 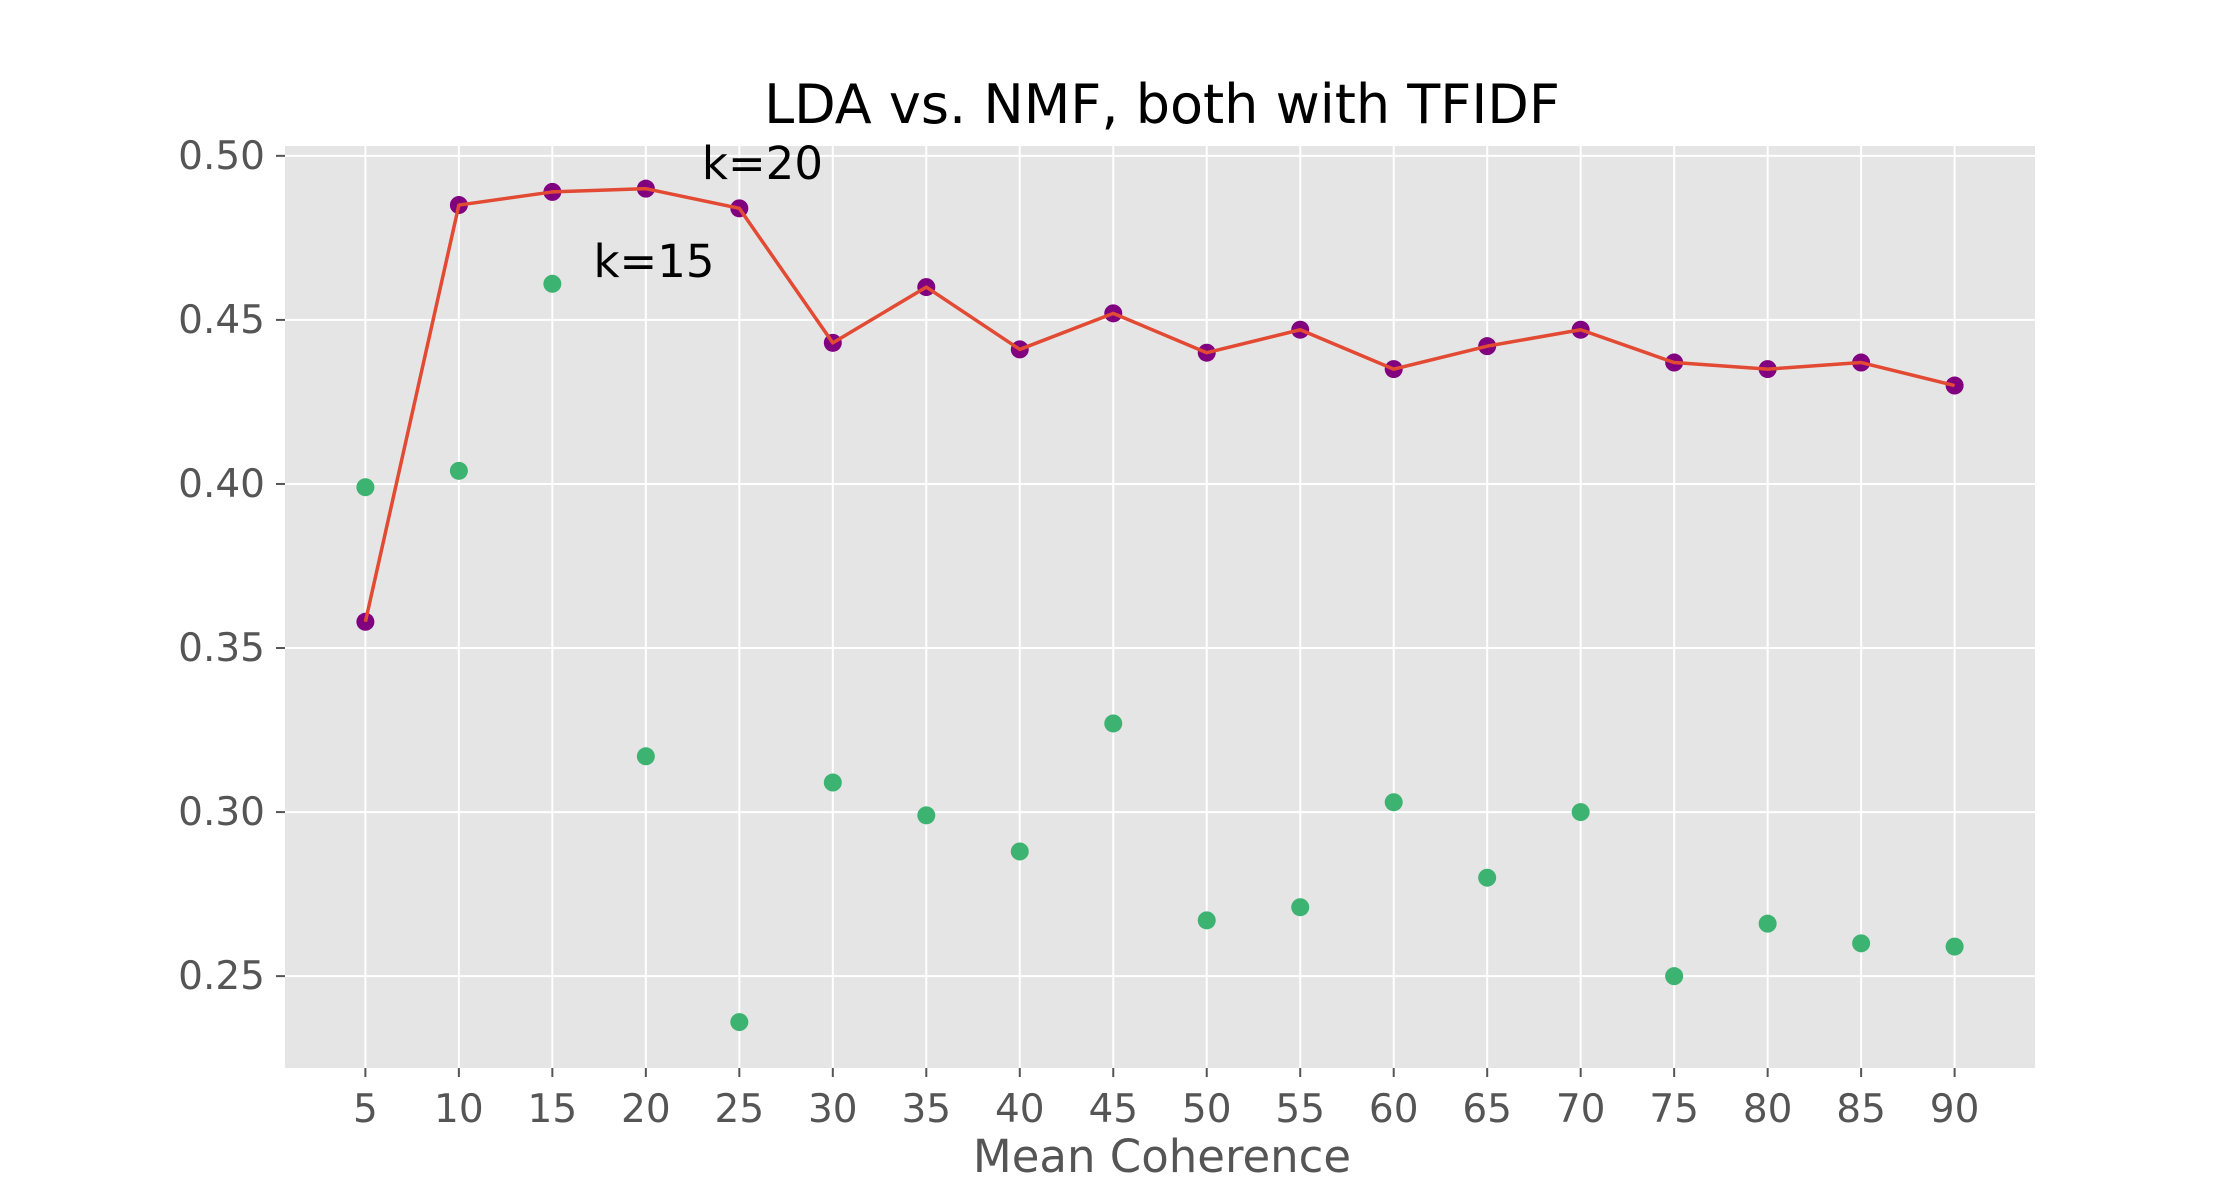 I want to click on x-tick-label: 80, so click(x=1768, y=1109).